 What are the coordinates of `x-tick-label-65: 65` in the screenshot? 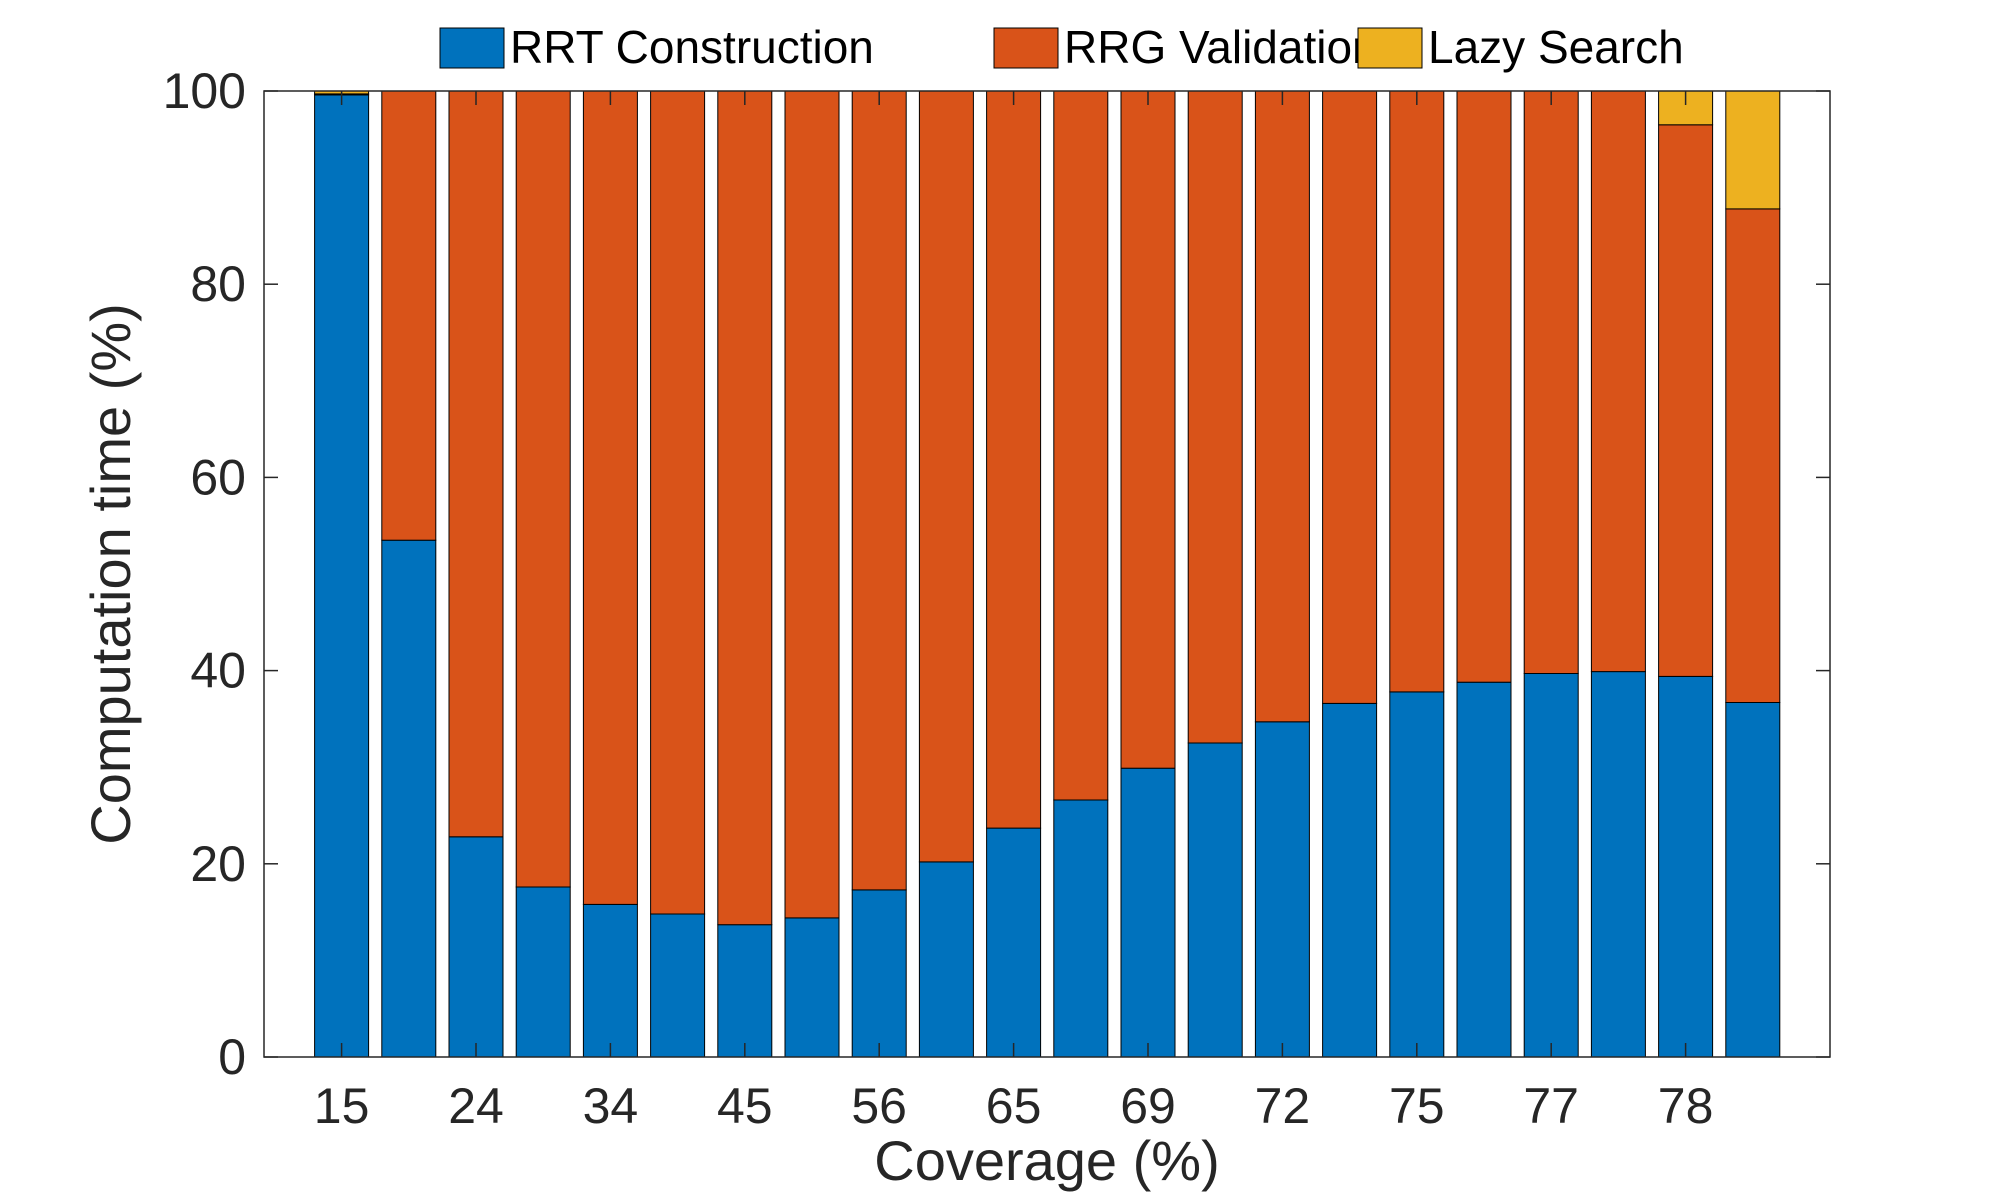 It's located at (1014, 1106).